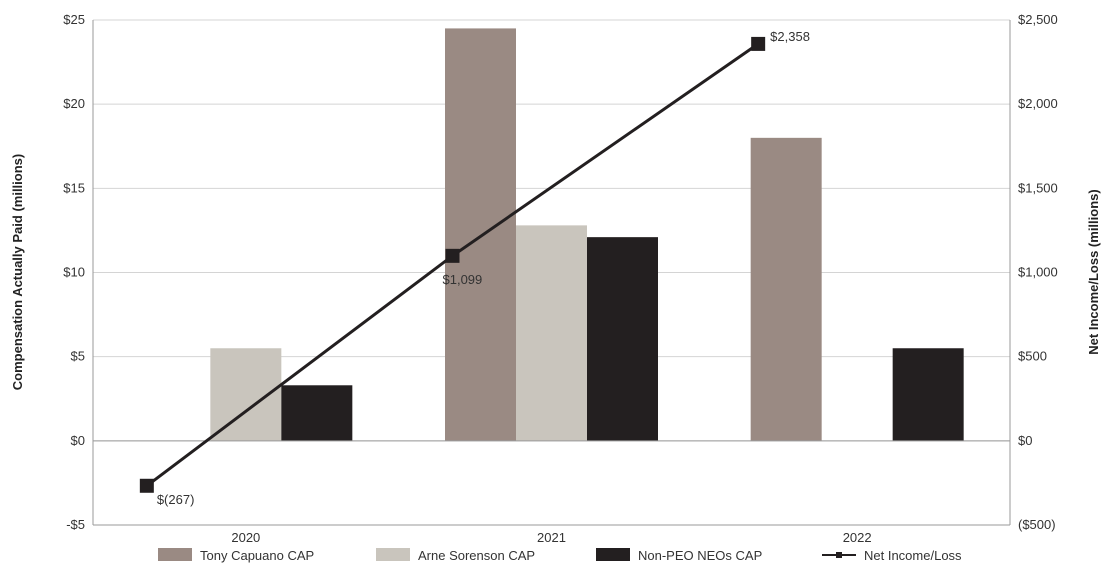 This screenshot has width=1104, height=575. I want to click on x-tick-label: 2022, so click(857, 537).